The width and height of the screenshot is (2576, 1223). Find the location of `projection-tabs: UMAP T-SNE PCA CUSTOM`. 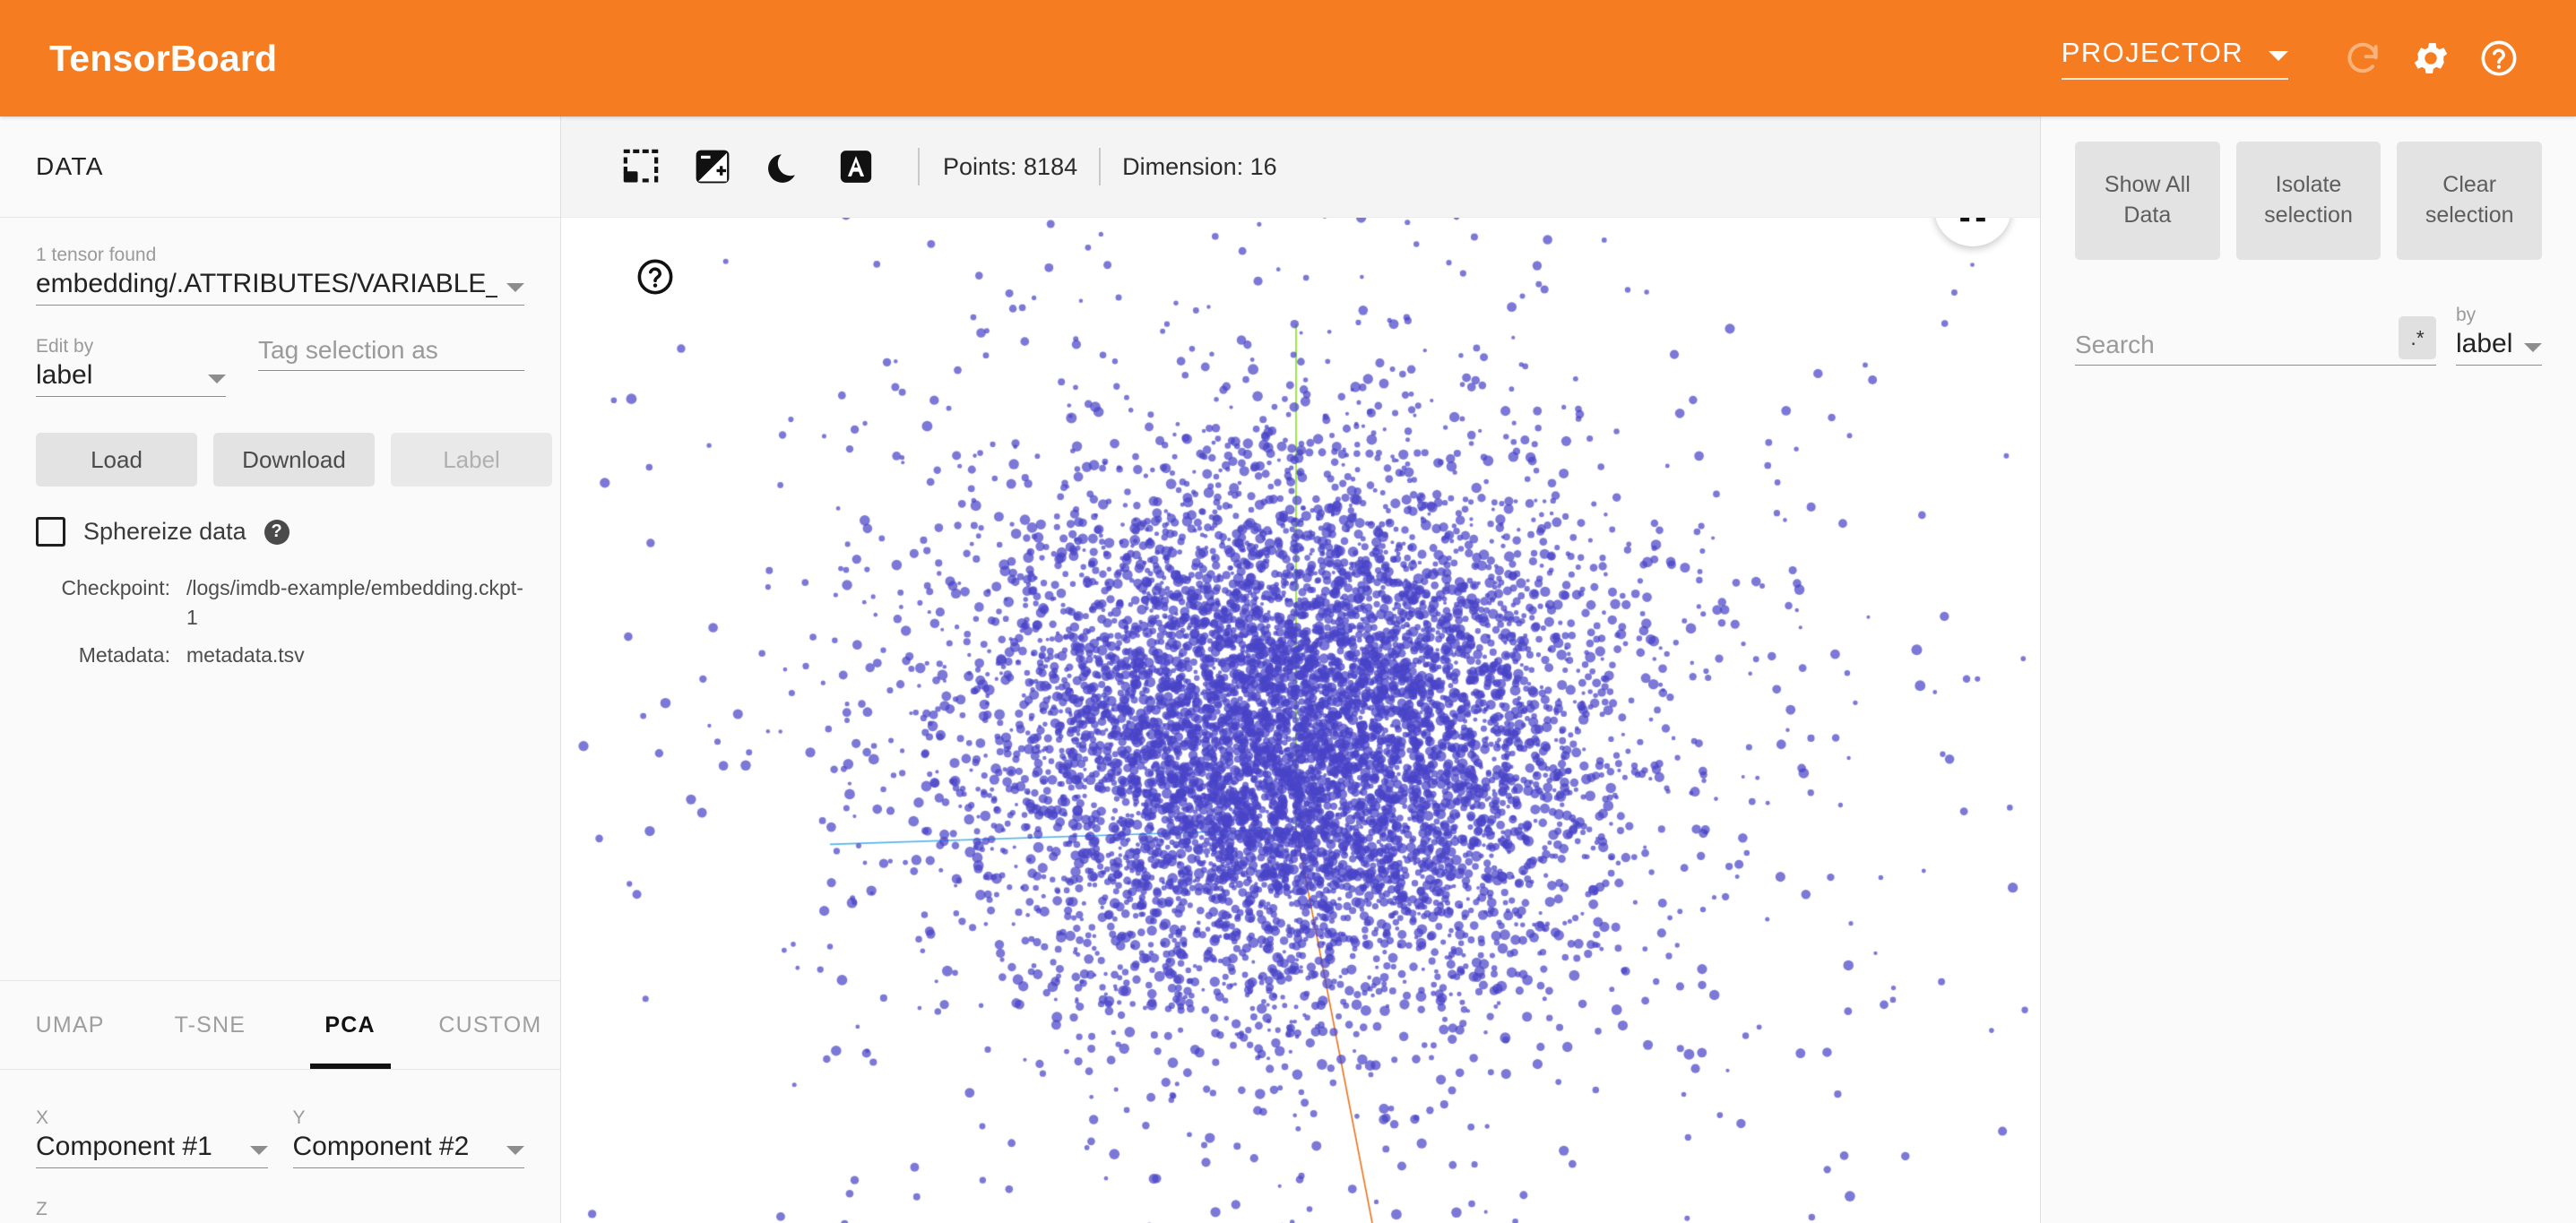

projection-tabs: UMAP T-SNE PCA CUSTOM is located at coordinates (280, 1025).